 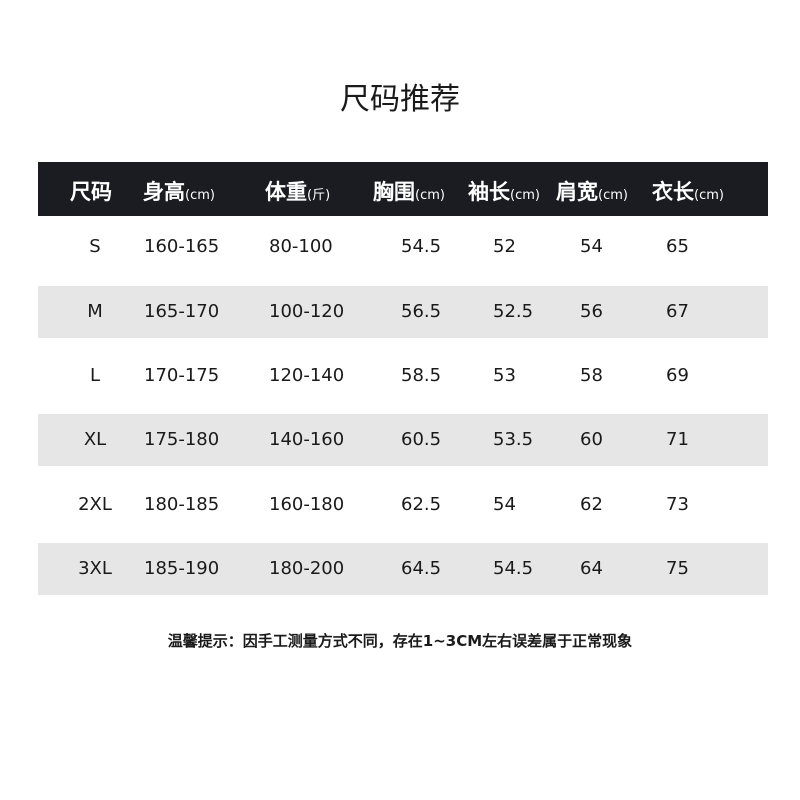 I want to click on table-cell: 73, so click(x=677, y=504).